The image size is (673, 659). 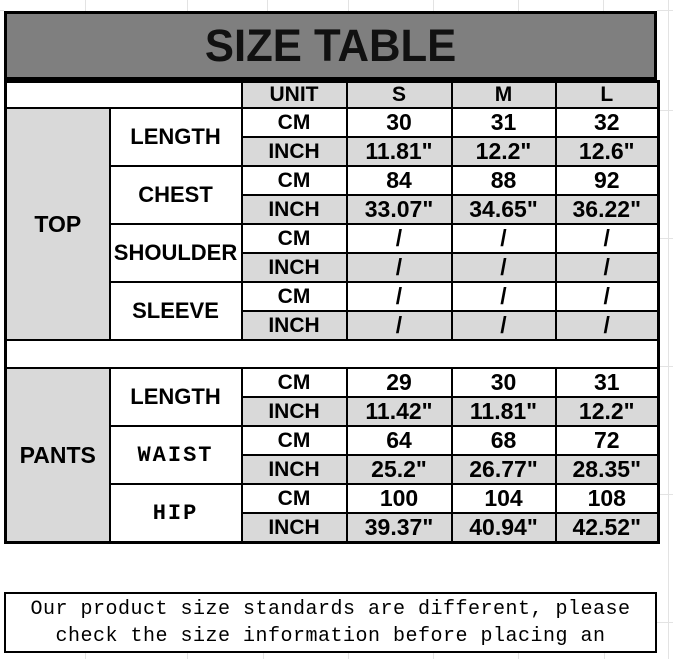 What do you see at coordinates (503, 528) in the screenshot?
I see `size-value: 40.94"` at bounding box center [503, 528].